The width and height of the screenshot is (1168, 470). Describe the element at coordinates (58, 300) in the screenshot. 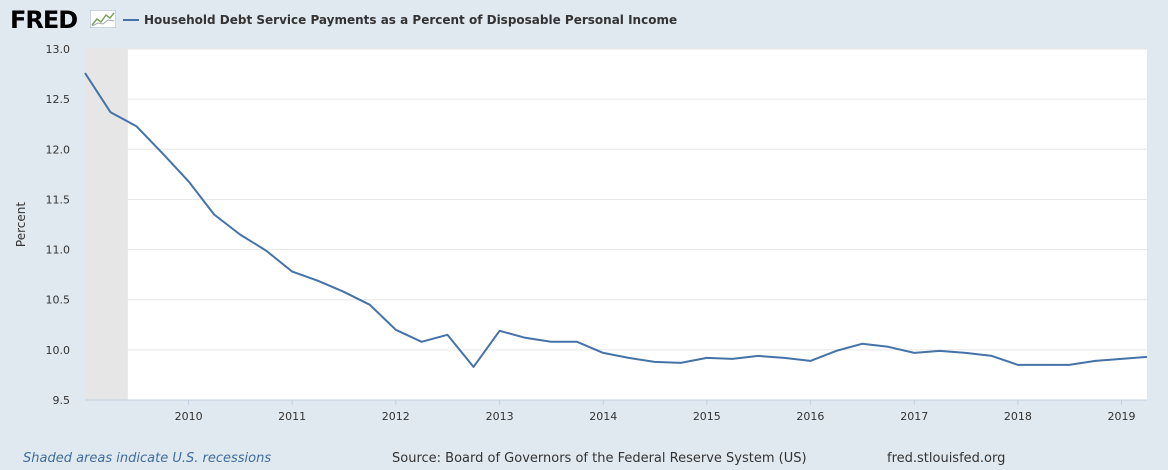

I see `y-tick-label: 10.5` at that location.